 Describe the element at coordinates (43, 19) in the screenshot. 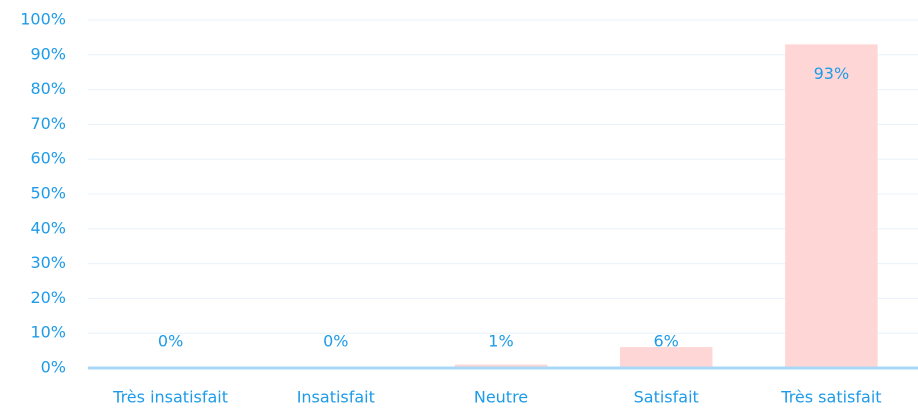

I see `y-tick-label: 100%` at that location.